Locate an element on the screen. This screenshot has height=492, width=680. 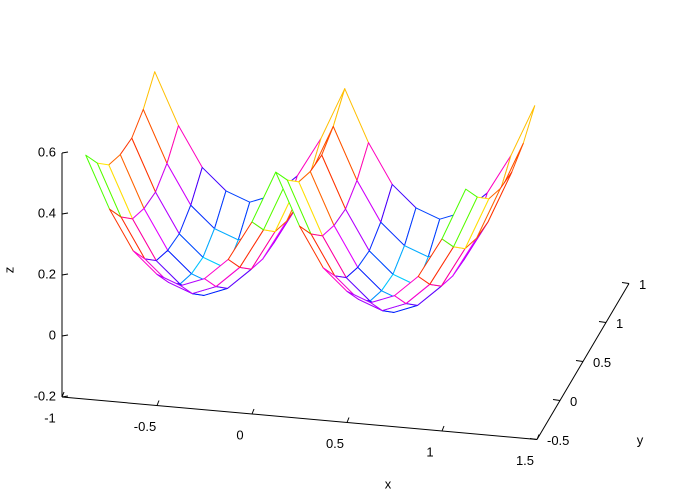
z-tick-label: 0 is located at coordinates (52, 334).